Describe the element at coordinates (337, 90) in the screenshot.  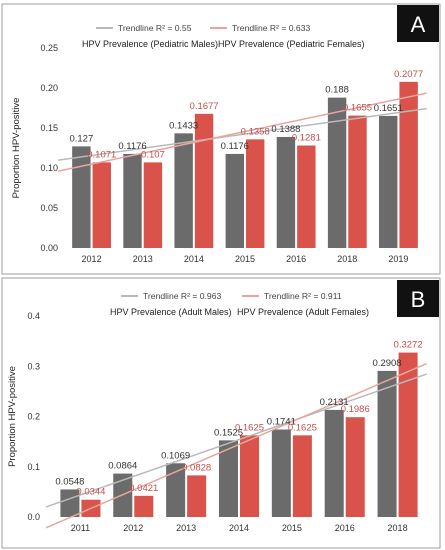
I see `data-label: 0.188` at that location.